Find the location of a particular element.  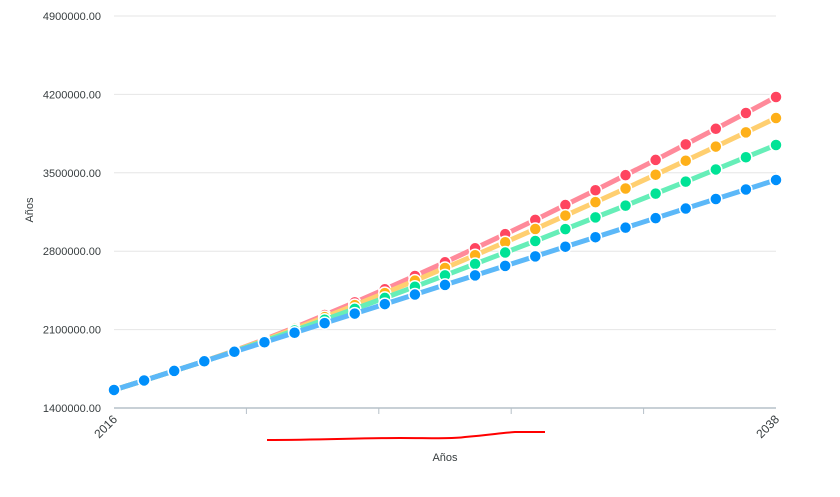

x-tick-label: 2038 is located at coordinates (767, 426).